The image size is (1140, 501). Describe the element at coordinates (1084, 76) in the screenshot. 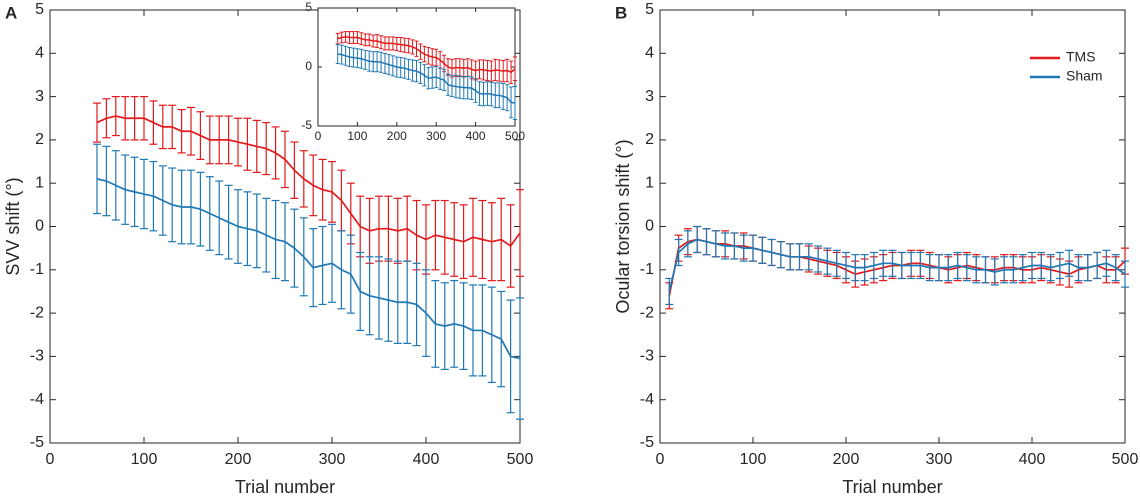

I see `legend-label: Sham` at that location.